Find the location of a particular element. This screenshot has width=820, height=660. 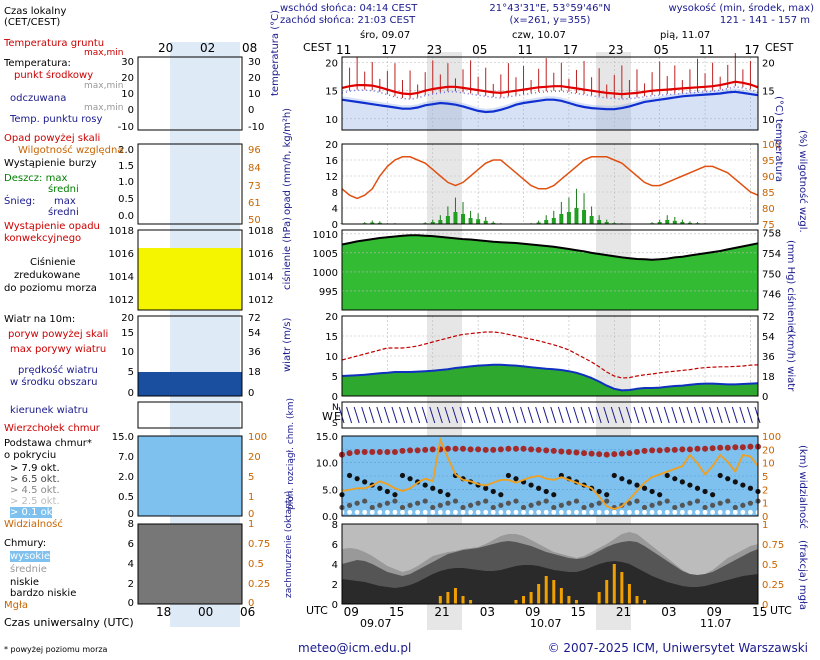

y-tick-label-right: 10 is located at coordinates (768, 120).